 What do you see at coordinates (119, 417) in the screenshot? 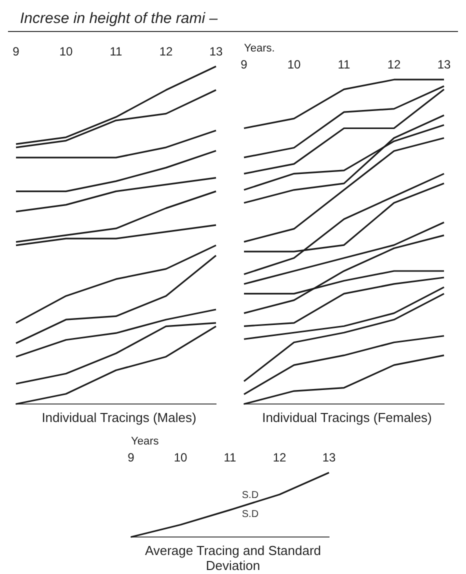
I see `text: Individual Tracings (Males)` at bounding box center [119, 417].